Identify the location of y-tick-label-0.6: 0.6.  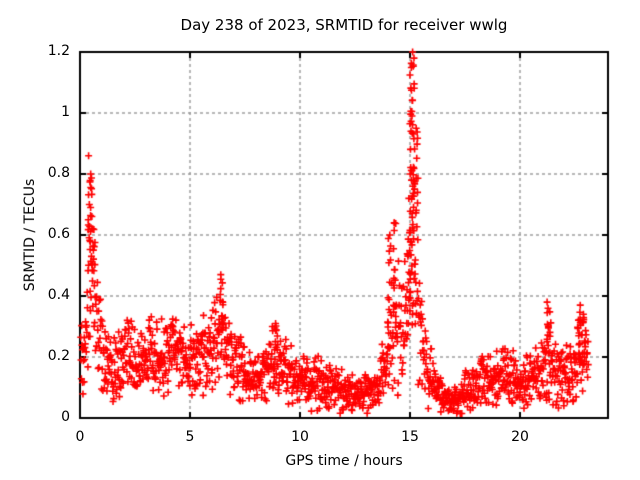
(58, 234).